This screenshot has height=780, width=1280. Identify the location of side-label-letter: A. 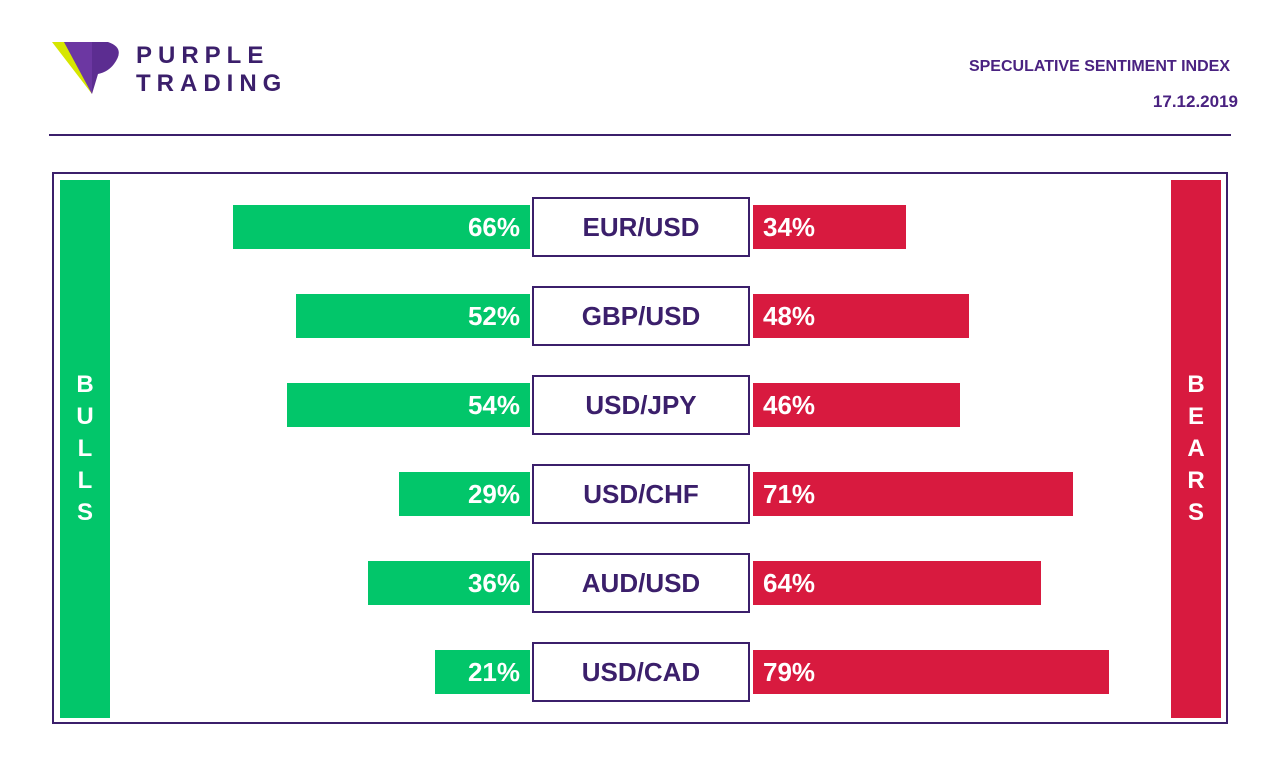
(1196, 448).